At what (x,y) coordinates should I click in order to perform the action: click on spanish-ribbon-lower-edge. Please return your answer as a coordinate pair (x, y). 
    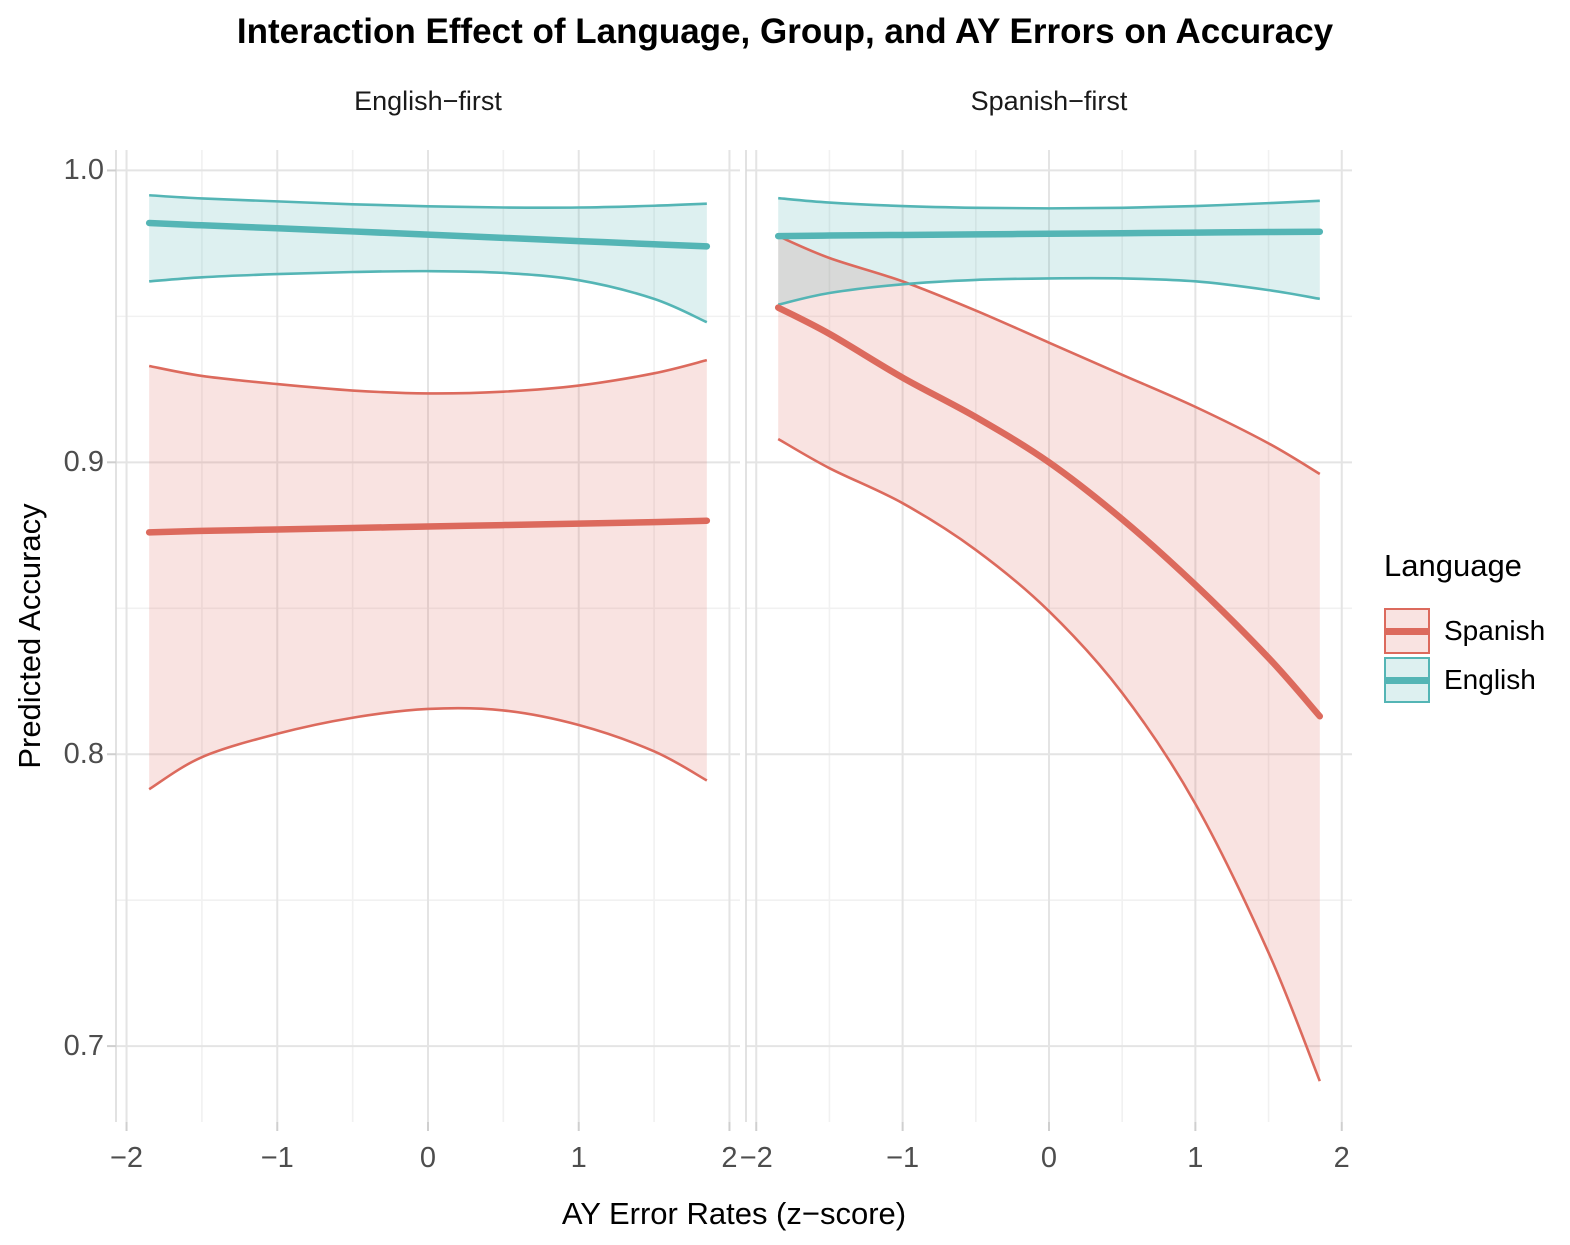
    Looking at the image, I should click on (428, 748).